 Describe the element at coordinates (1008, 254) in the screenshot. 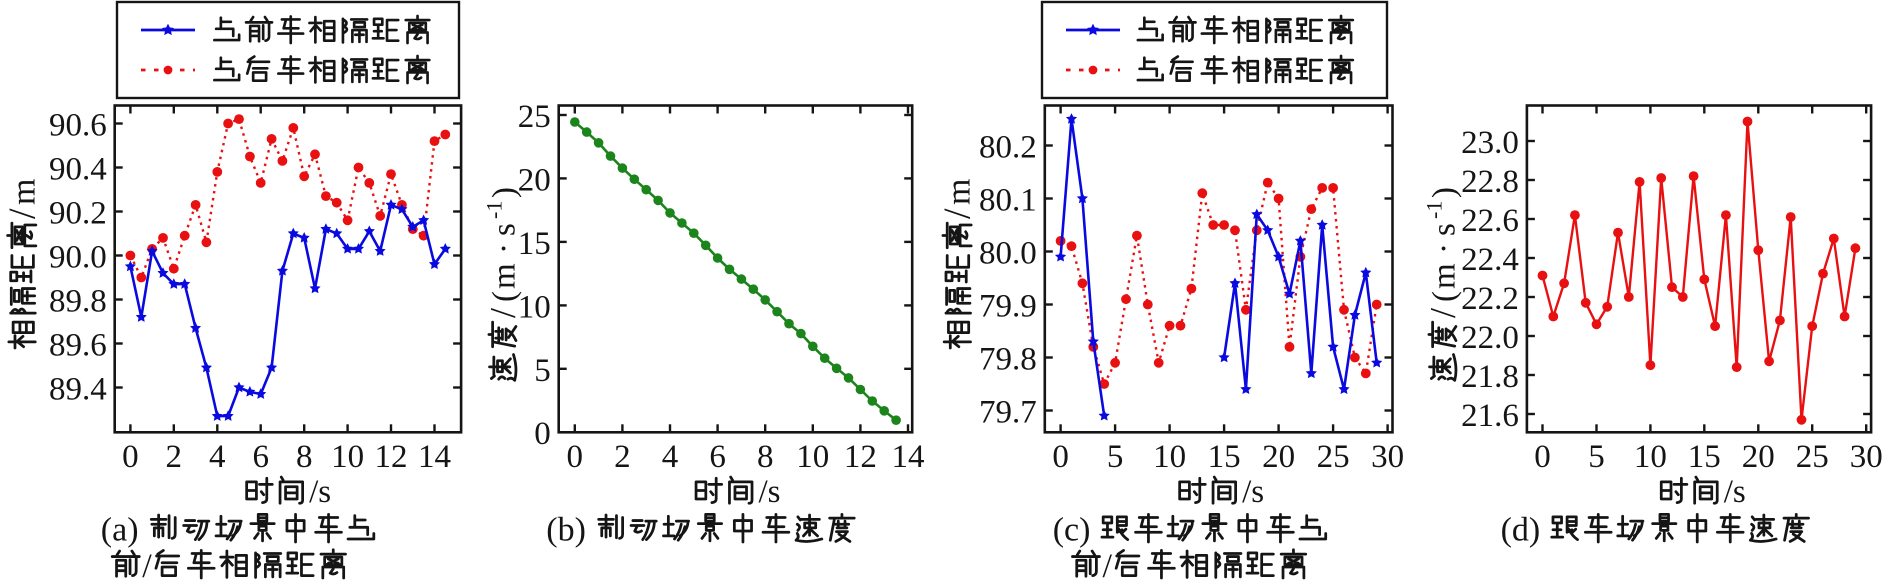

I see `svg-text: 80.0` at that location.